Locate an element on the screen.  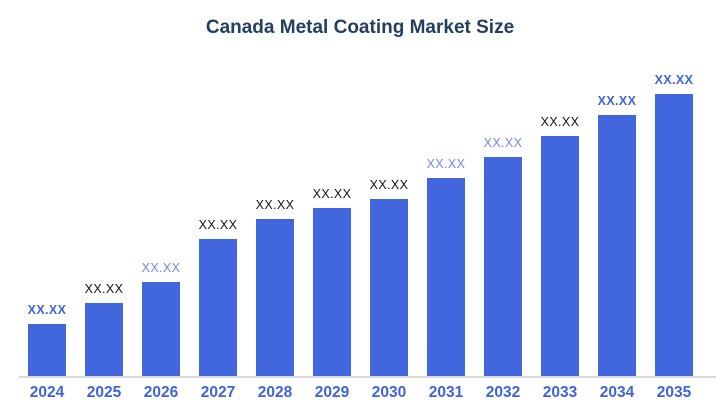
value-label-2027: XX.XX is located at coordinates (218, 225).